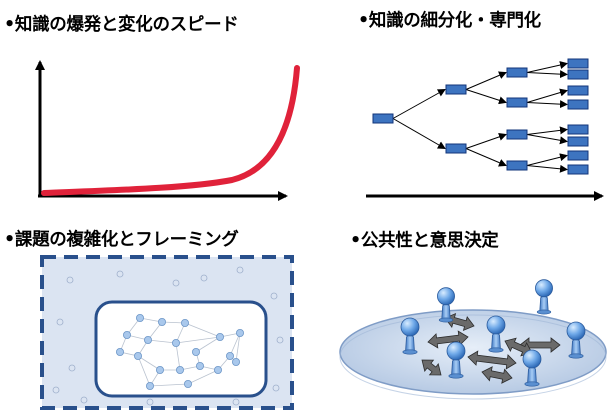 The image size is (612, 416). Describe the element at coordinates (121, 25) in the screenshot. I see `title-explosion: •知識の爆発と変化のスピード` at that location.